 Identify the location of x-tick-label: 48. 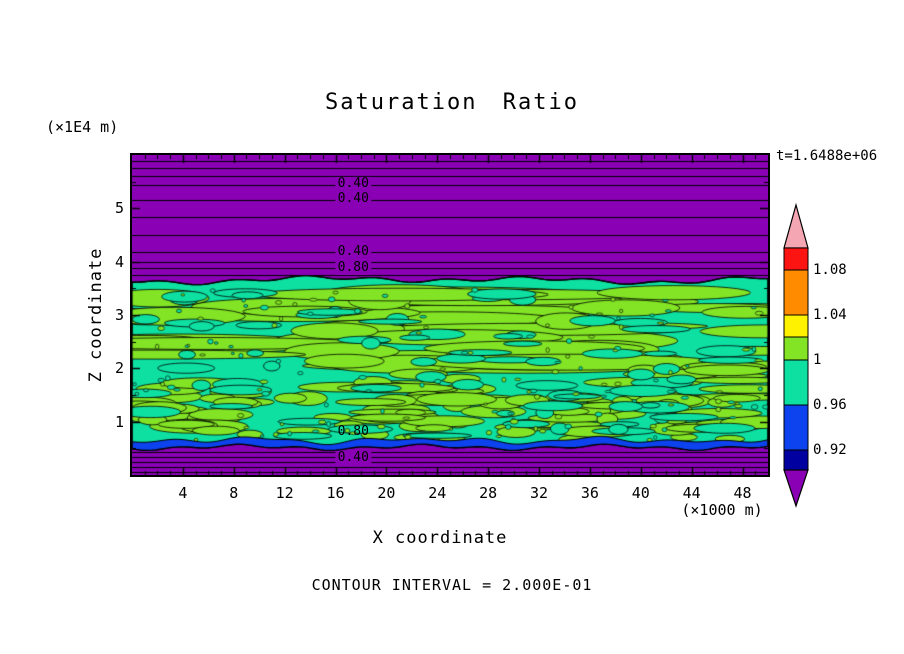
(742, 493).